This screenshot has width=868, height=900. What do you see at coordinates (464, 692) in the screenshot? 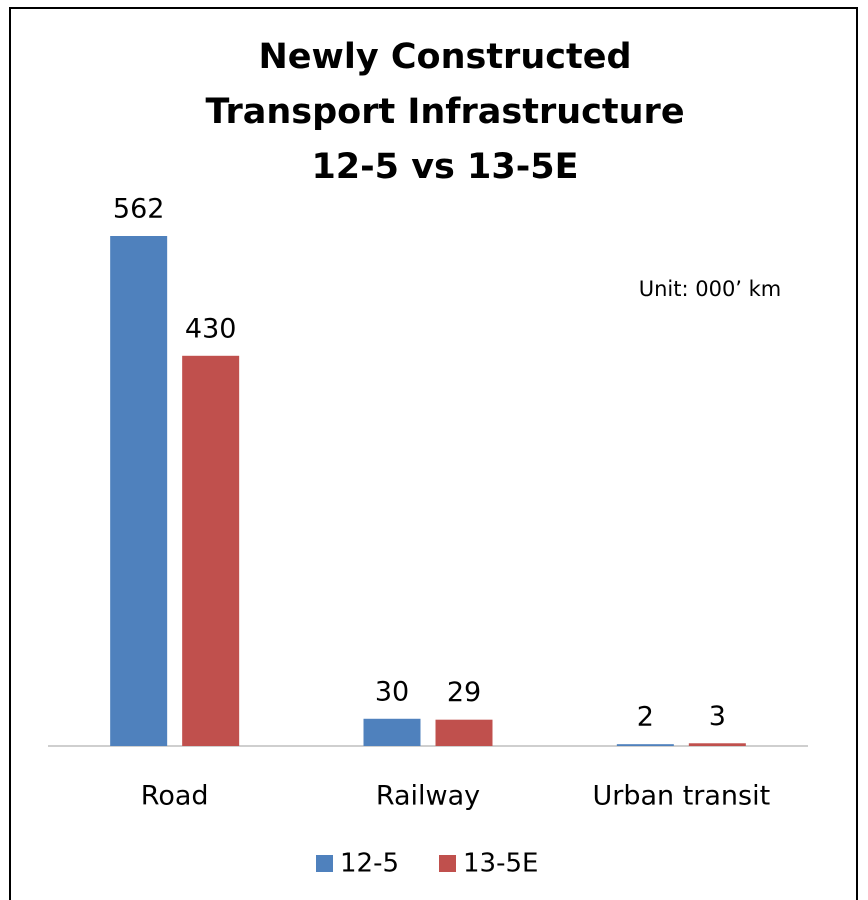
I see `data-label: 29` at bounding box center [464, 692].